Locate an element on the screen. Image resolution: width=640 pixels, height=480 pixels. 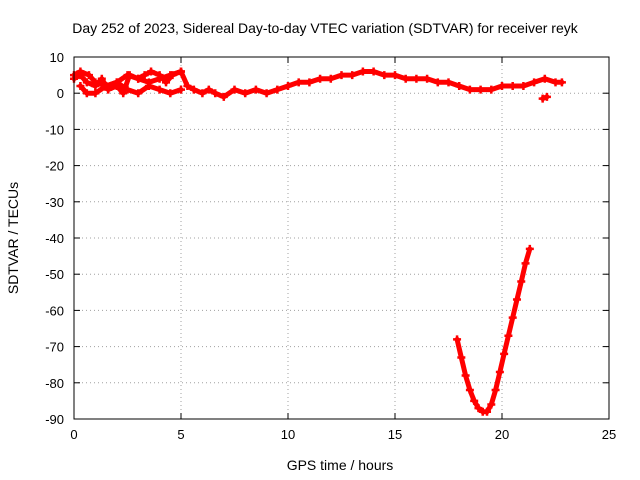
y-tick-label: -90 is located at coordinates (54, 419).